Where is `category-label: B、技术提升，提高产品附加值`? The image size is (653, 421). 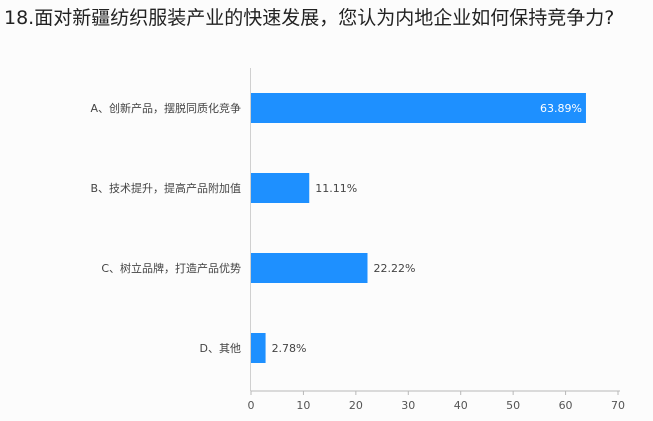 category-label: B、技术提升，提高产品附加值 is located at coordinates (165, 188).